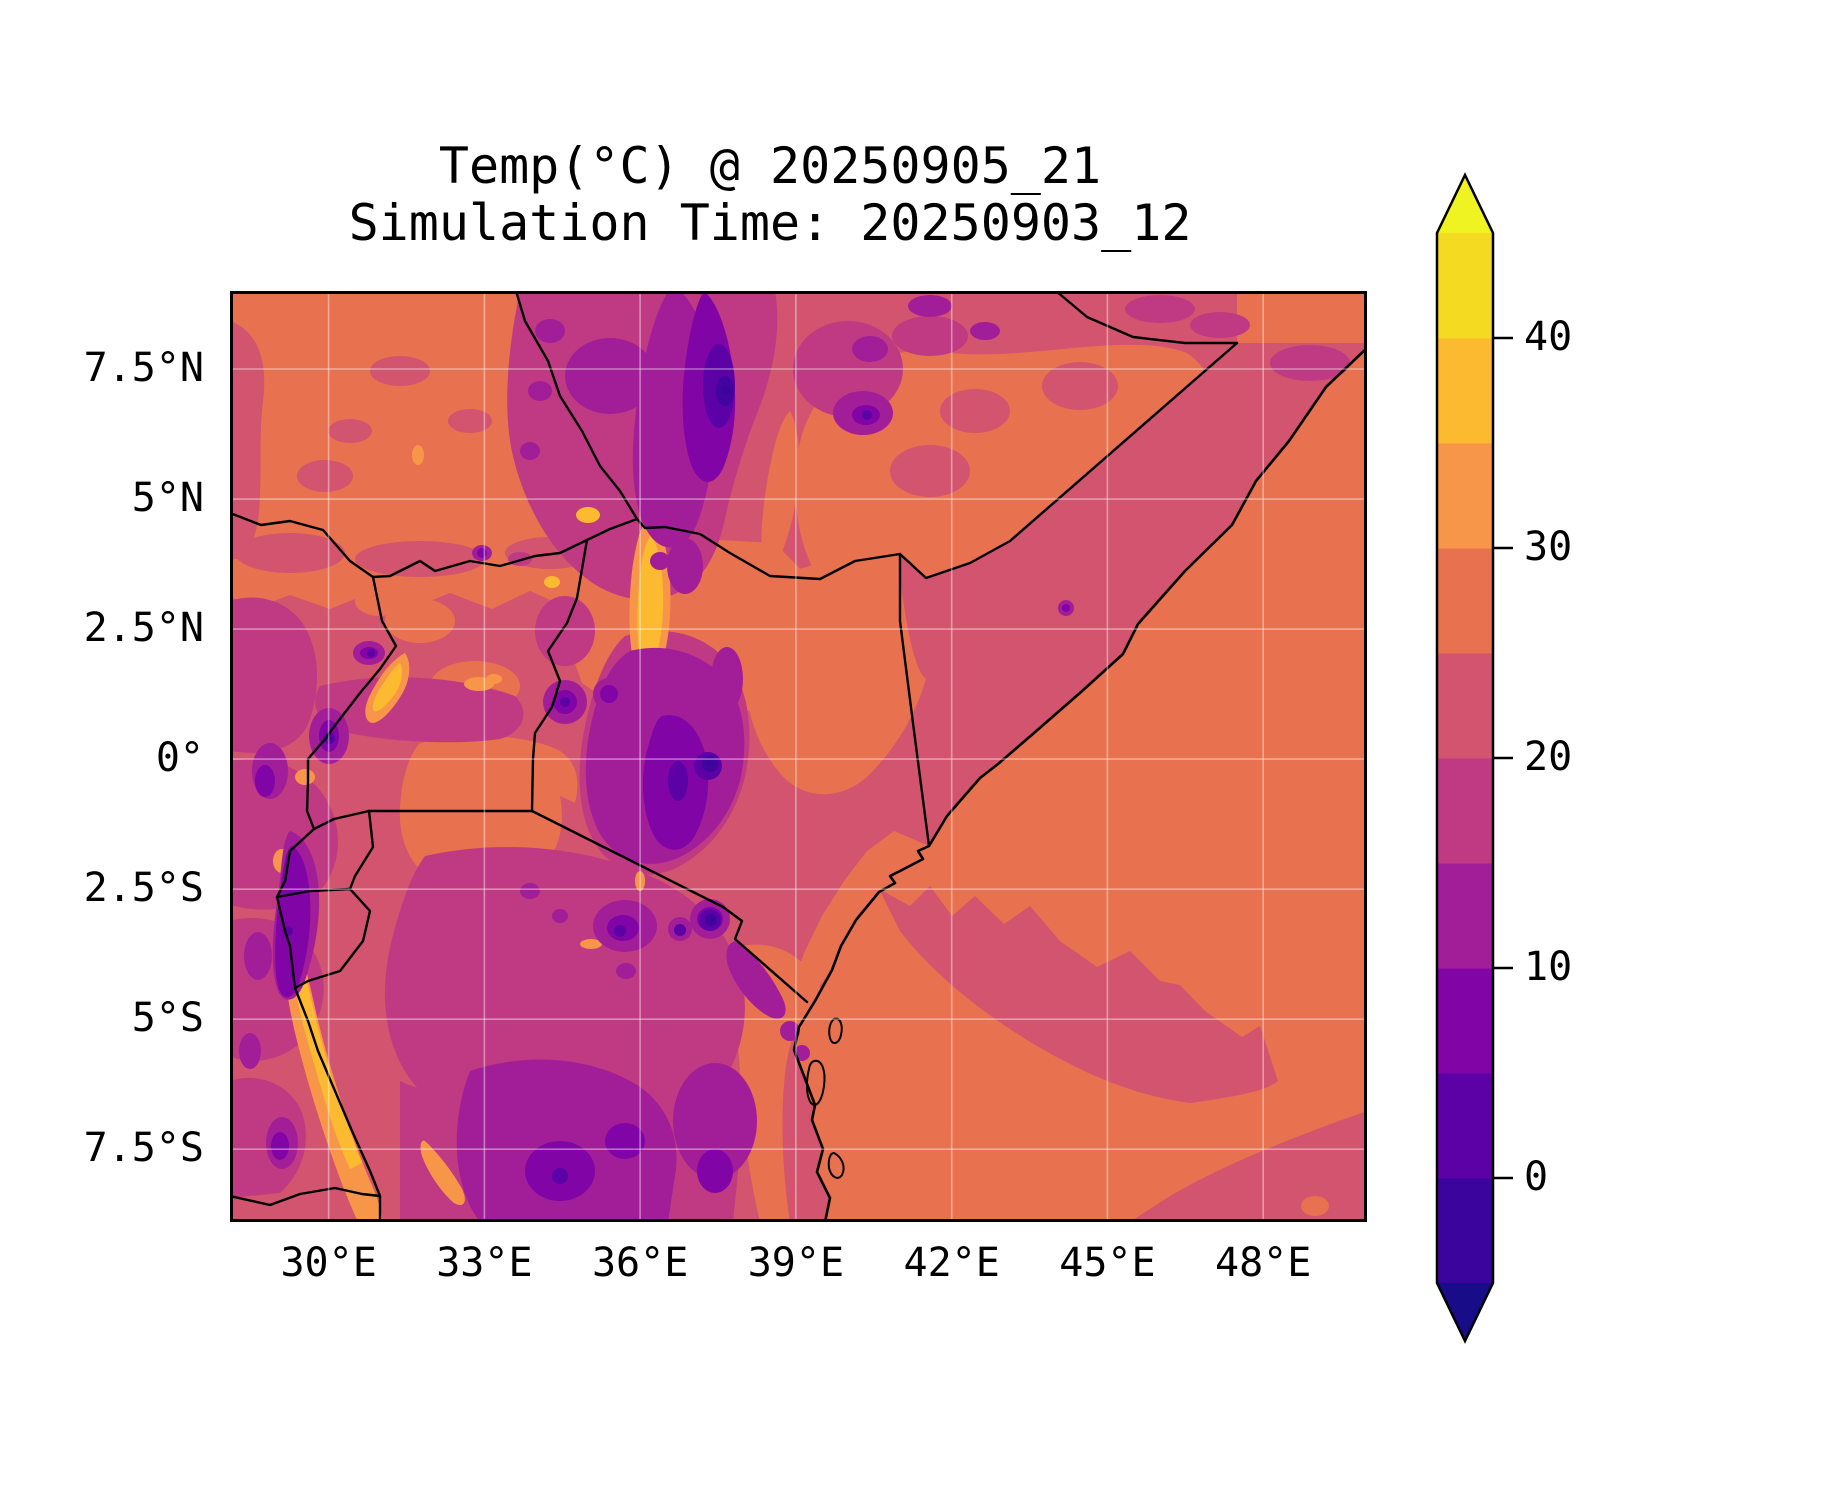 The height and width of the screenshot is (1500, 1833). Describe the element at coordinates (1107, 1263) in the screenshot. I see `x-tick-label-45: 45°E` at that location.